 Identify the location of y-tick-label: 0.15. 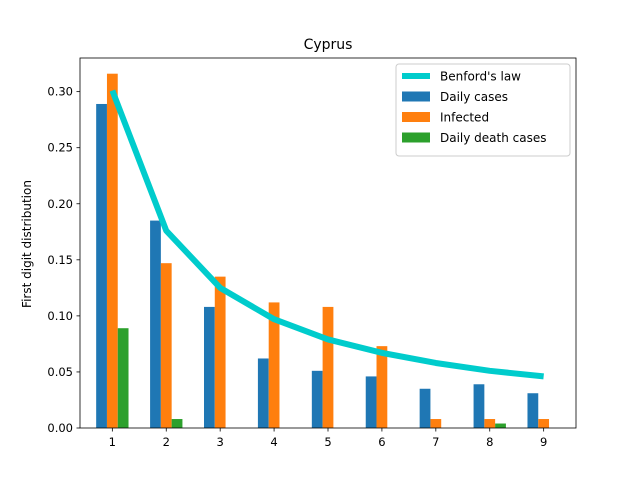
(60, 260).